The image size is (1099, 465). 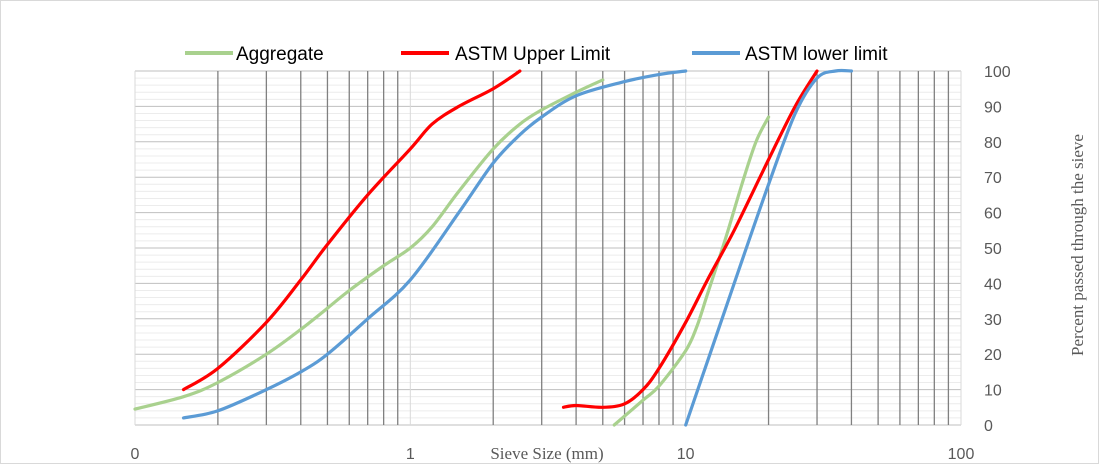 What do you see at coordinates (993, 214) in the screenshot?
I see `y-tick-label: 60` at bounding box center [993, 214].